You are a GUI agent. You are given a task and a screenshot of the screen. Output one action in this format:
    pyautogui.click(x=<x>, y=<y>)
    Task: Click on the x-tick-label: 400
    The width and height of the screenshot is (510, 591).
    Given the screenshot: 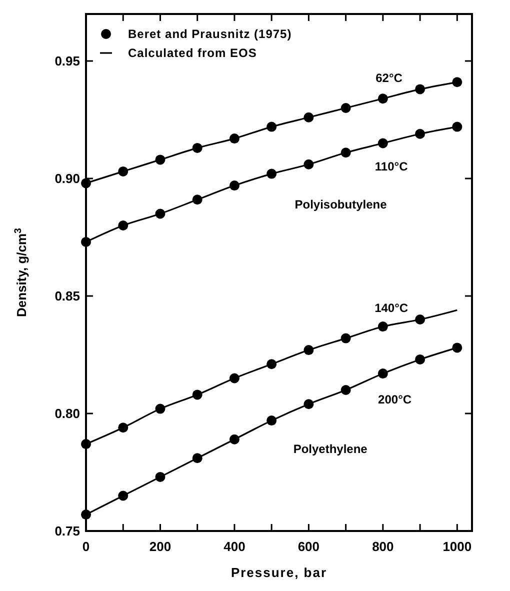 What is the action you would take?
    pyautogui.click(x=235, y=546)
    